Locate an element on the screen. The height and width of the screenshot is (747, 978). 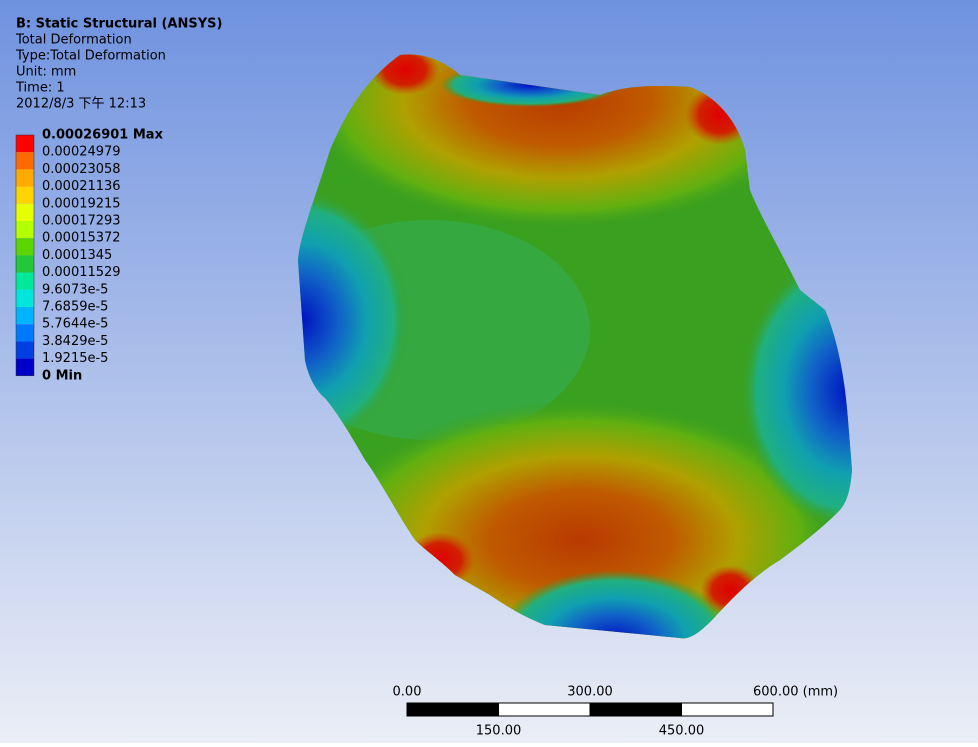
scale-label: 300.00 is located at coordinates (590, 692).